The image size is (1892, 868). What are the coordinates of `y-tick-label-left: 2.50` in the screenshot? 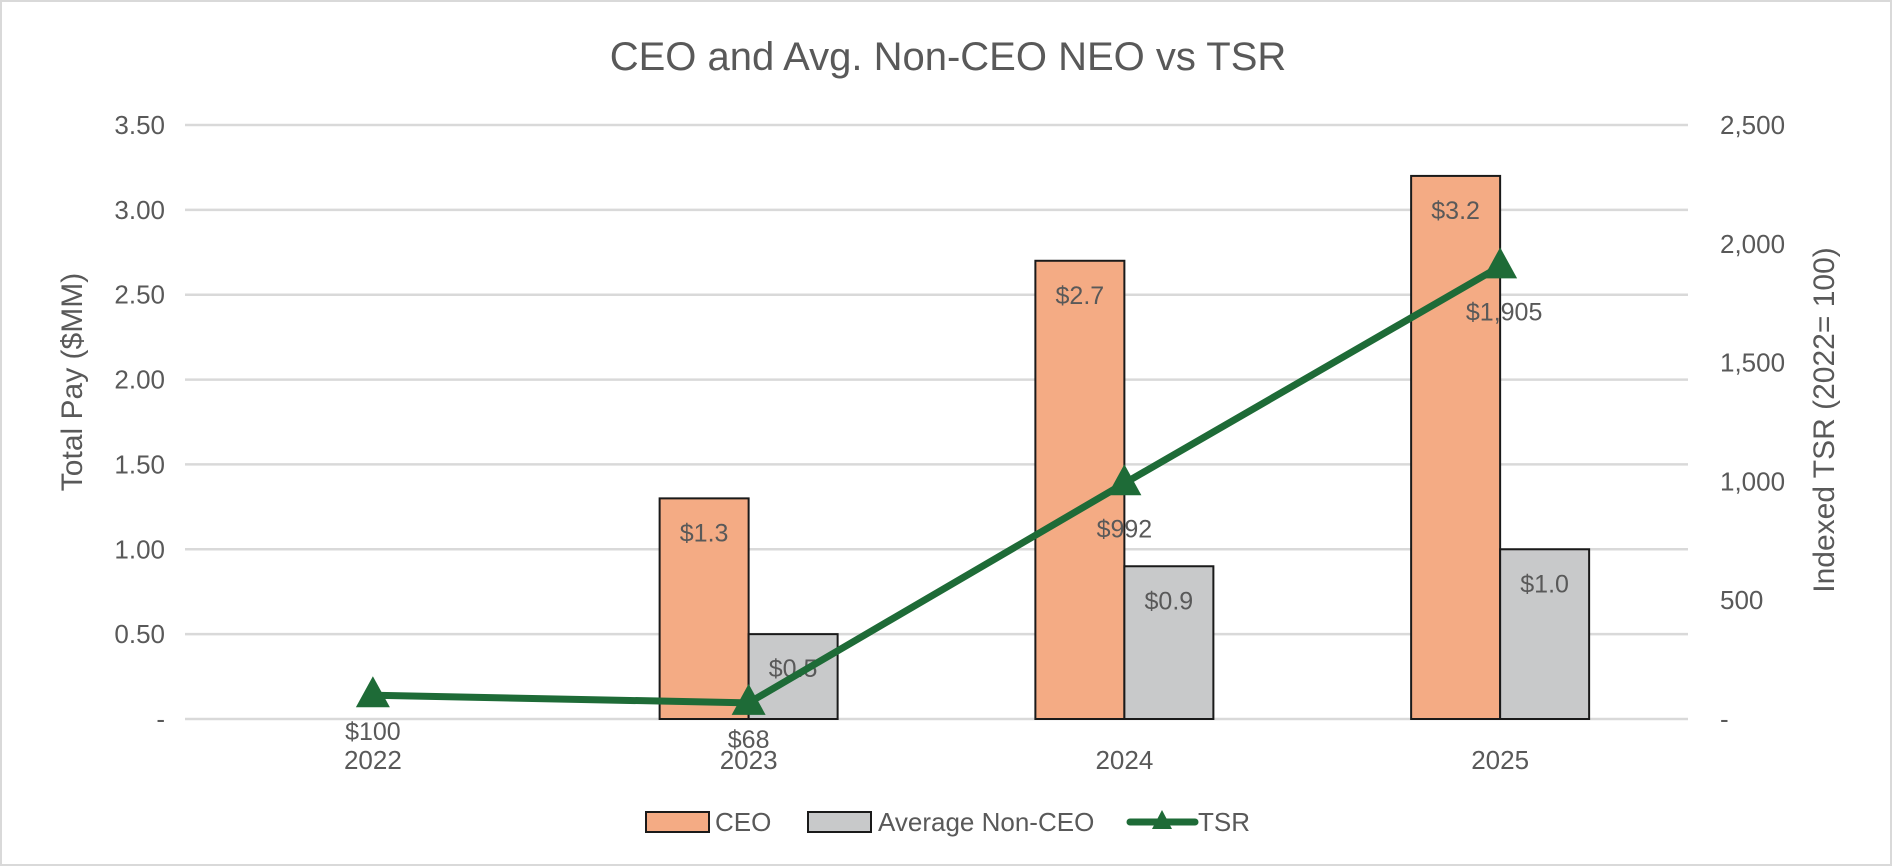 It's located at (139, 295).